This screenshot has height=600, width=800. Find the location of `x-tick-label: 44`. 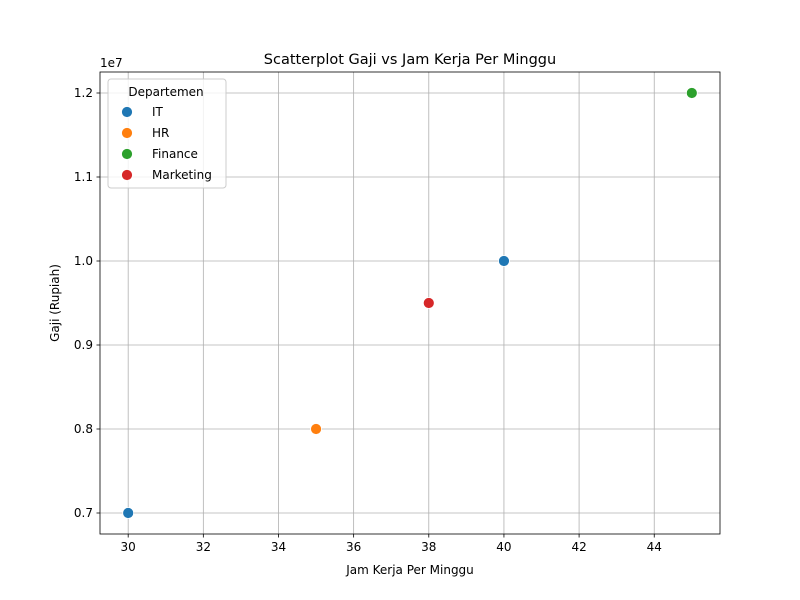

x-tick-label: 44 is located at coordinates (654, 547).